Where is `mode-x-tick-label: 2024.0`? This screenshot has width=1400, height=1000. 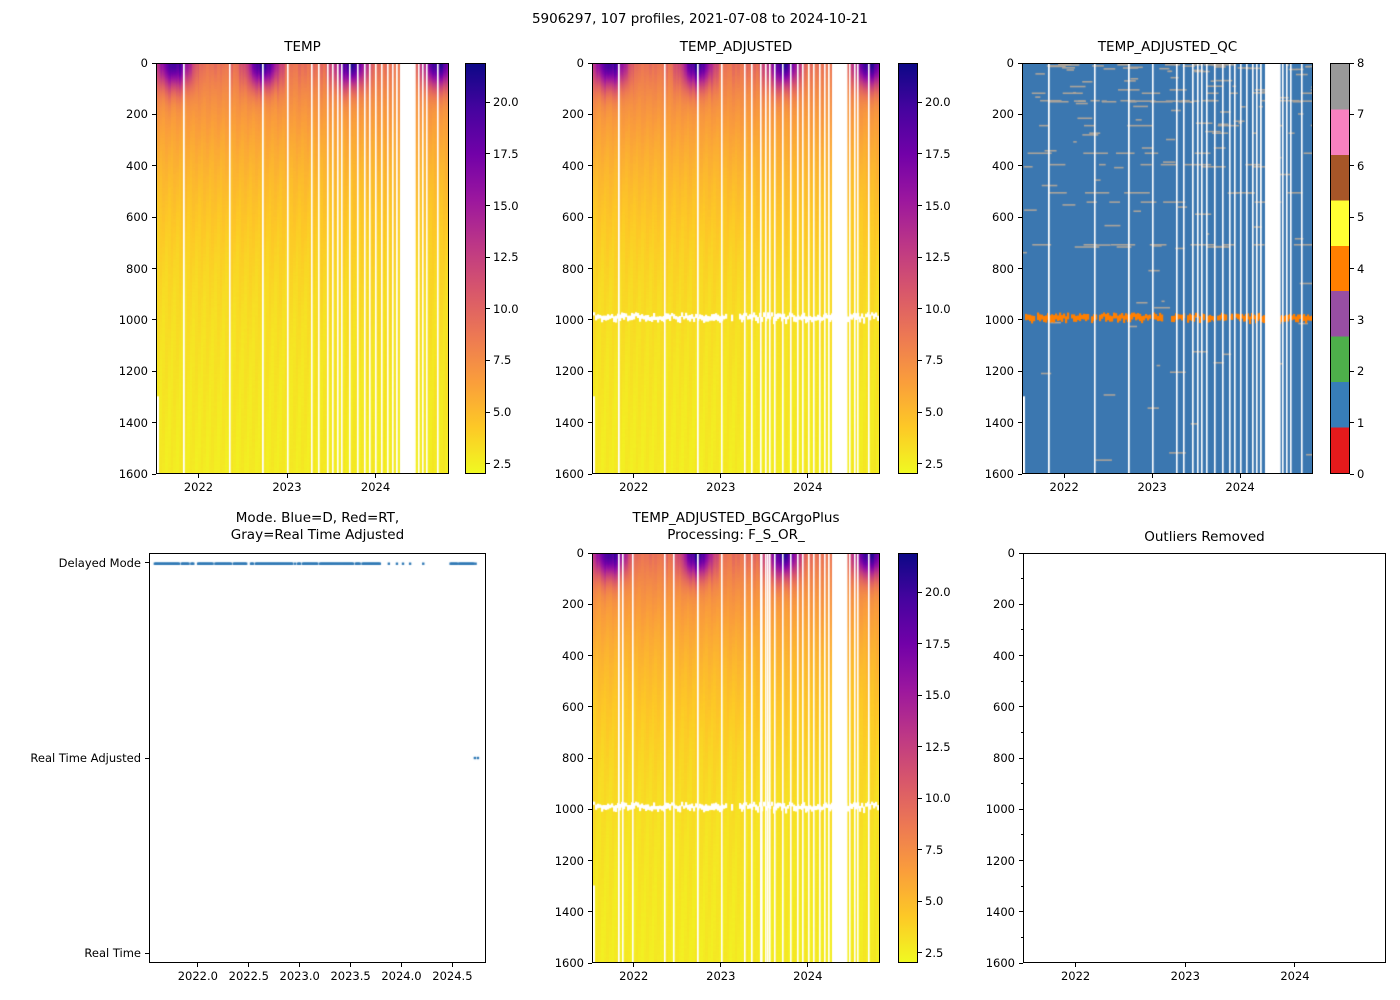 mode-x-tick-label: 2024.0 is located at coordinates (401, 976).